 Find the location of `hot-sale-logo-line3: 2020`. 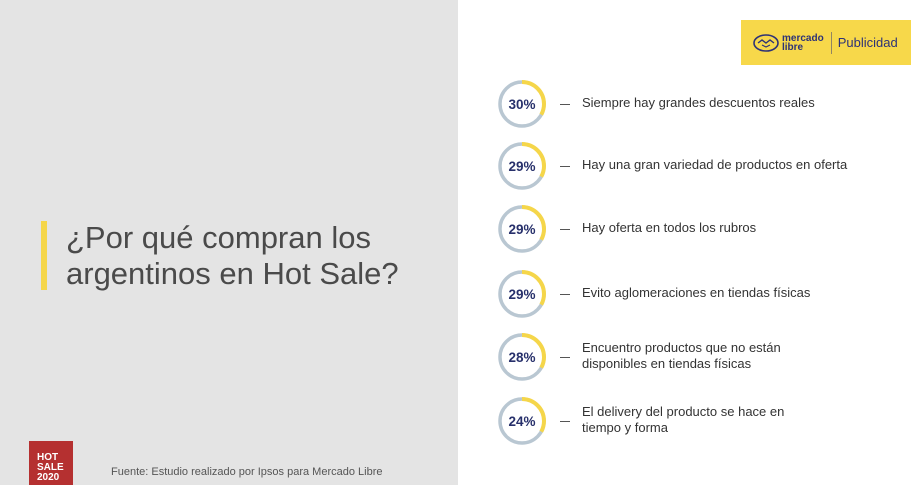

hot-sale-logo-line3: 2020 is located at coordinates (48, 477).